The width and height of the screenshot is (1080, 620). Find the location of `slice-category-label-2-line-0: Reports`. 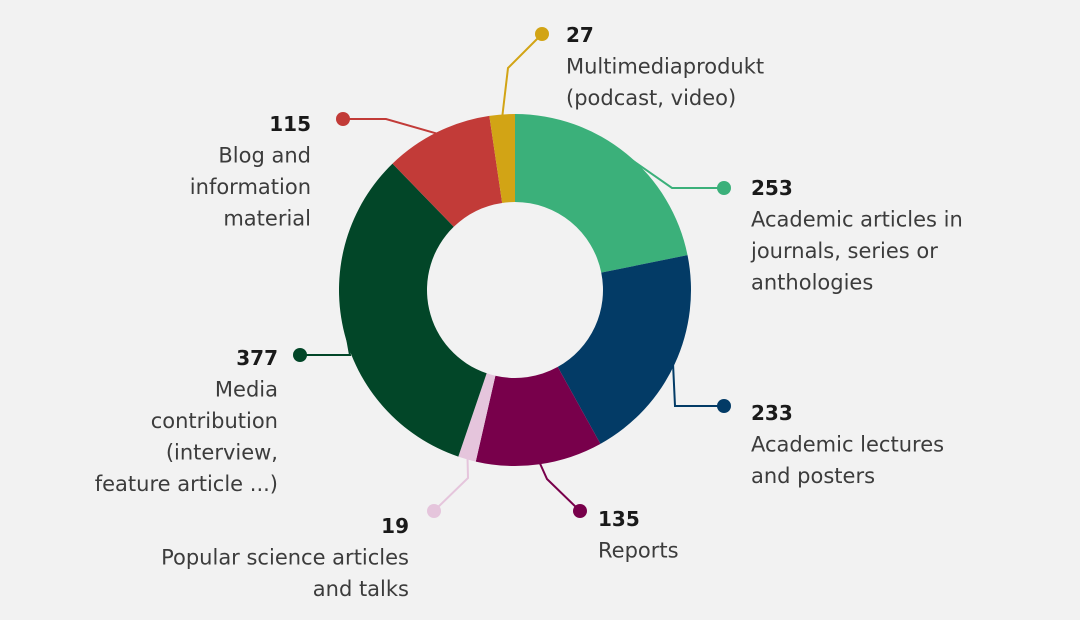

slice-category-label-2-line-0: Reports is located at coordinates (638, 551).